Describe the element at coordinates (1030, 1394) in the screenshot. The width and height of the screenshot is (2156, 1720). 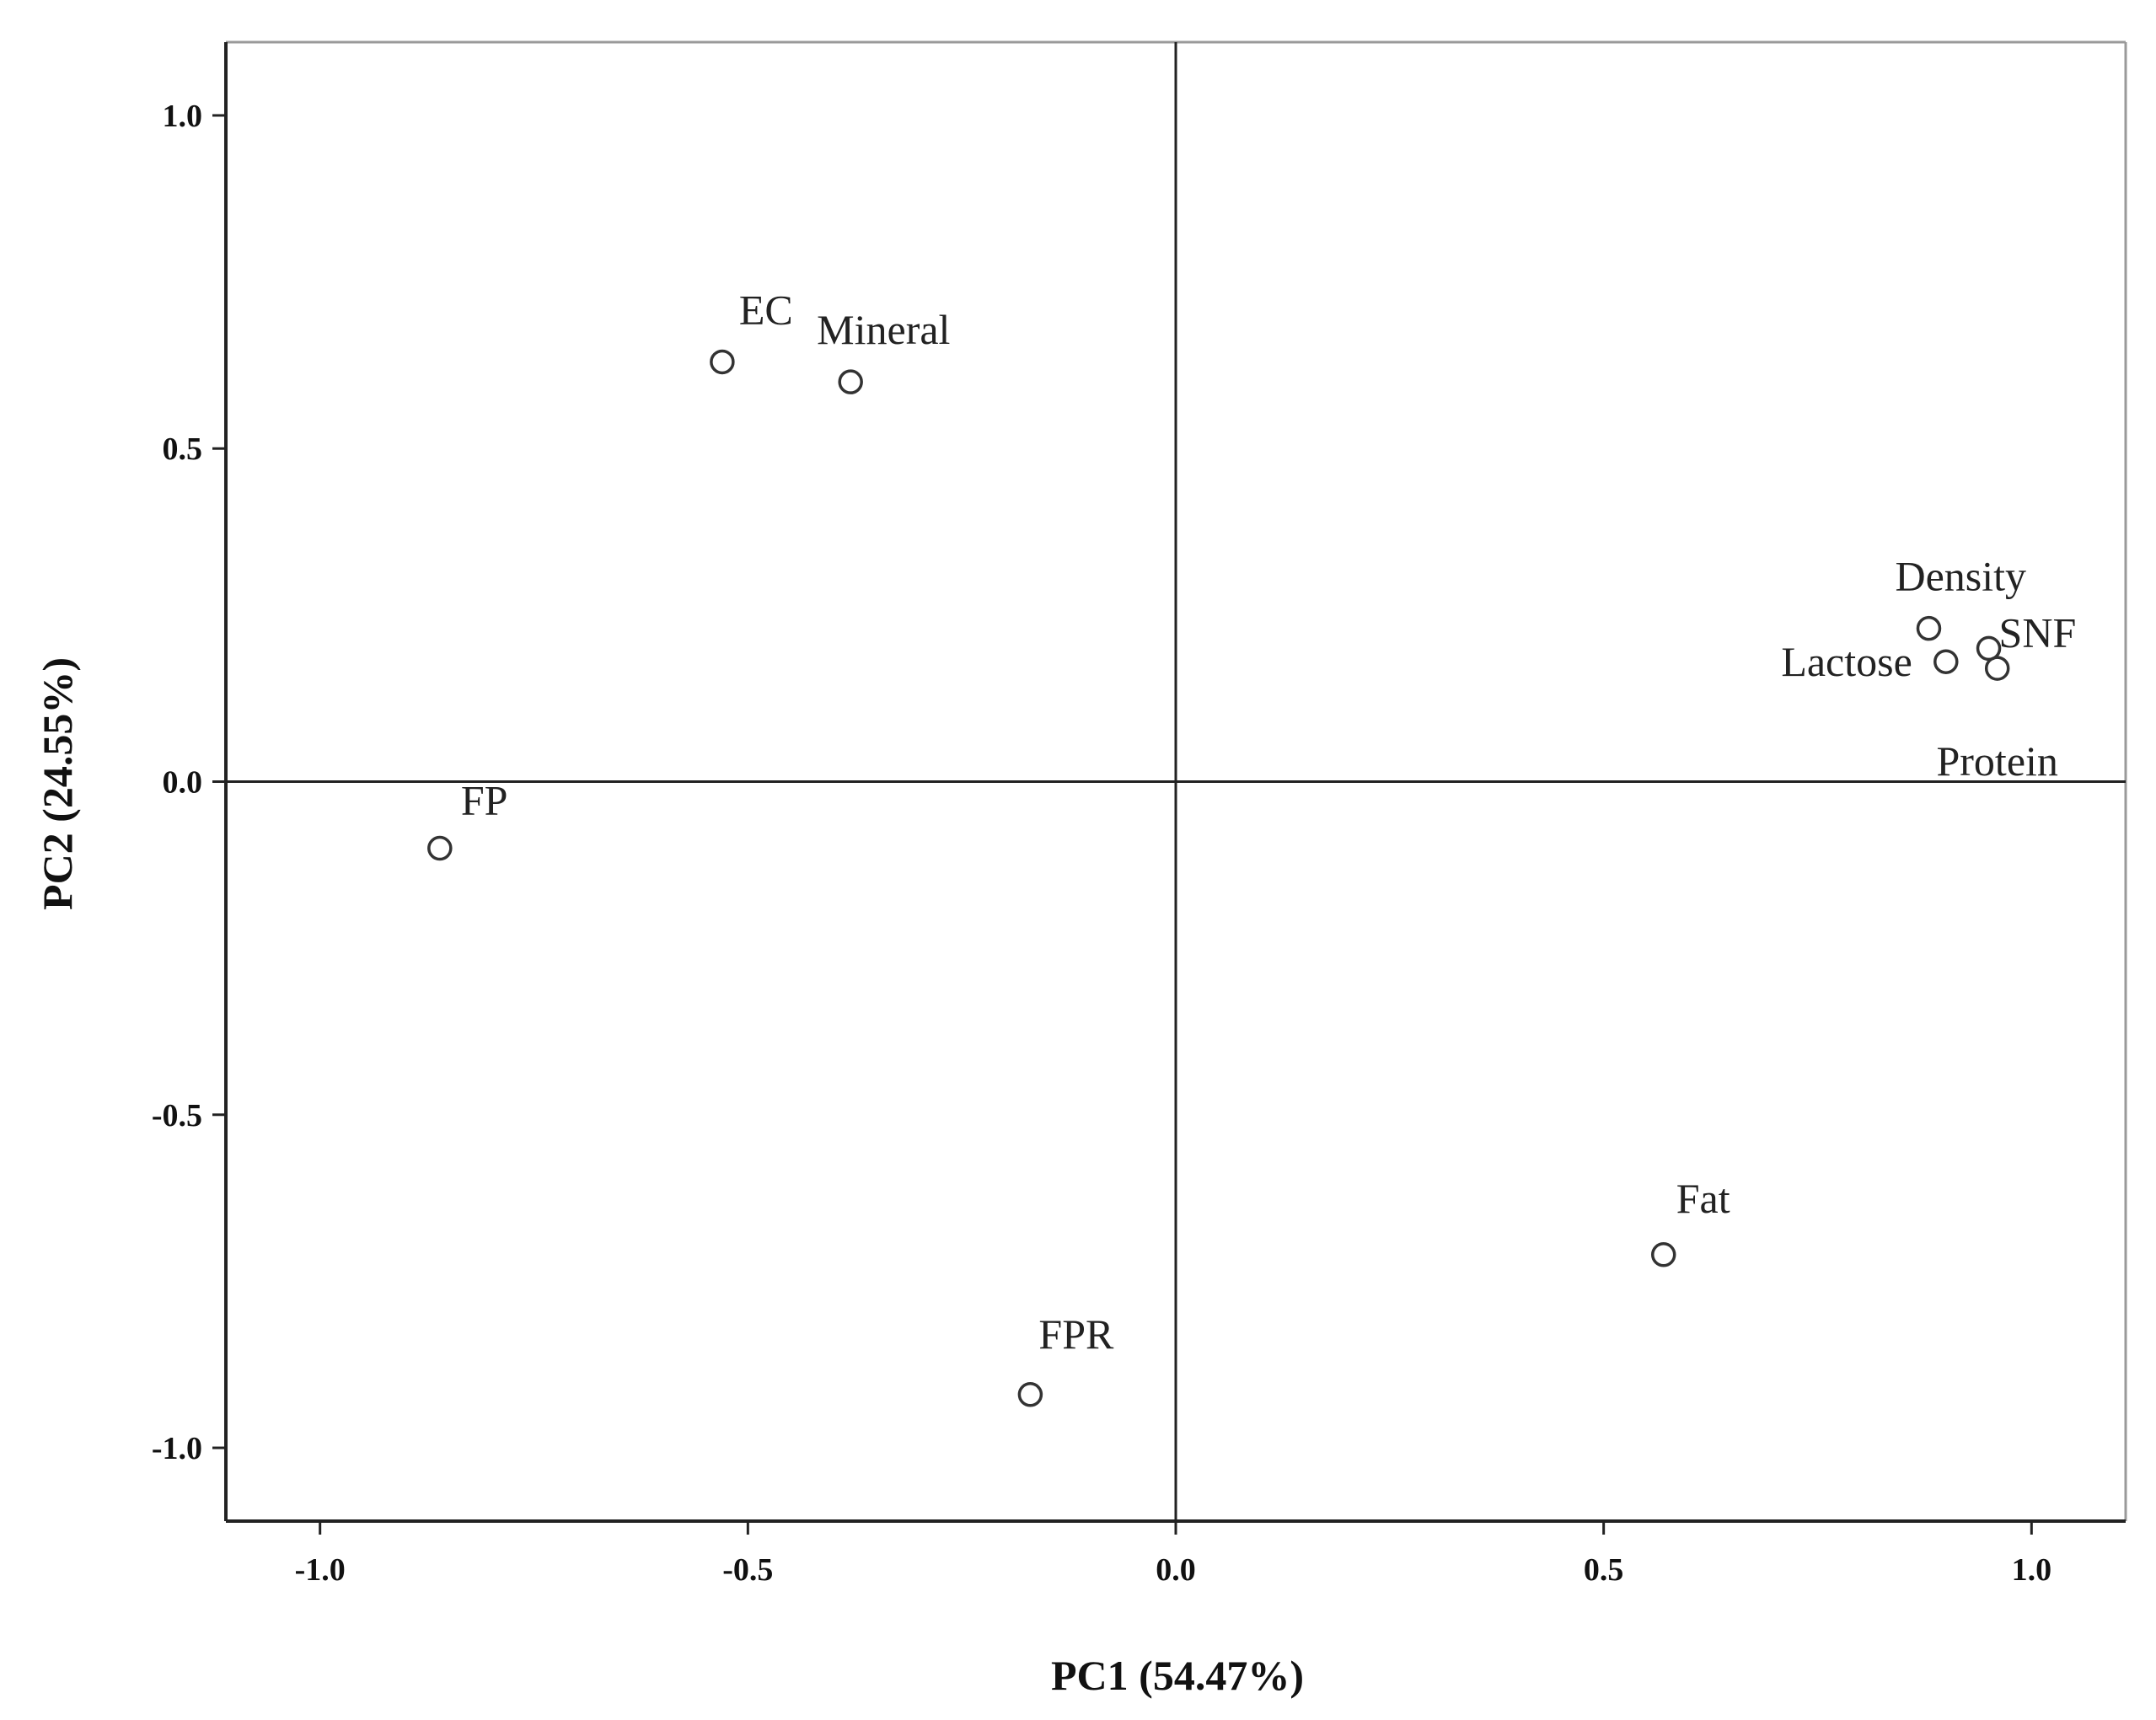
I see `data-point-fpr` at that location.